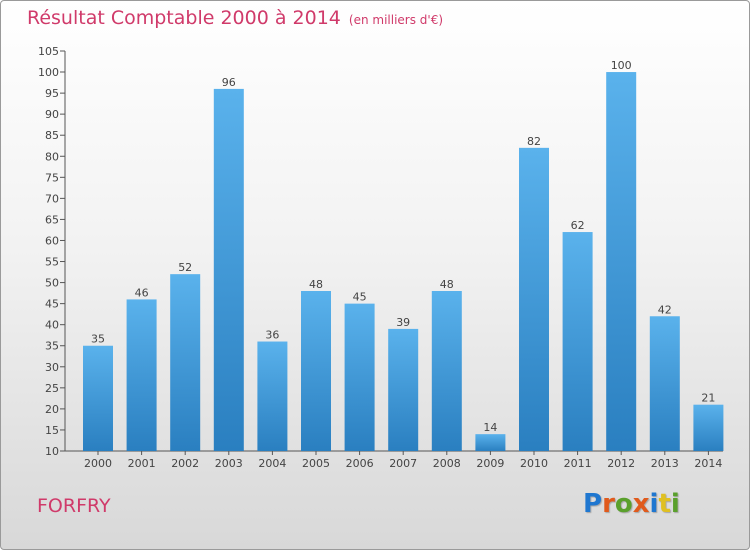 Image resolution: width=750 pixels, height=550 pixels. I want to click on logo-letter: r, so click(608, 504).